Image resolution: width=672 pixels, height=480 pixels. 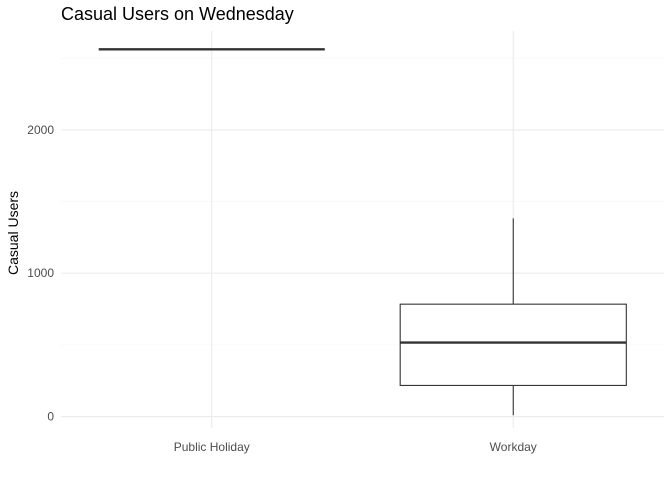 I want to click on chart-title: Casual Users on Wednesday, so click(x=177, y=14).